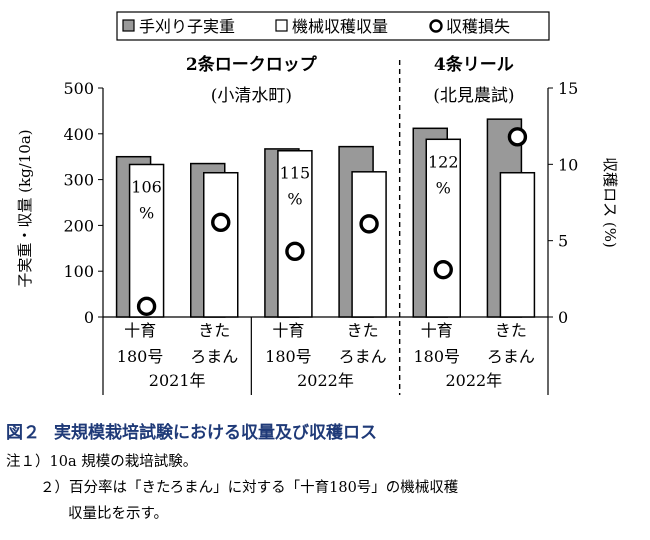  Describe the element at coordinates (78, 134) in the screenshot. I see `y-tick-label: 400` at that location.